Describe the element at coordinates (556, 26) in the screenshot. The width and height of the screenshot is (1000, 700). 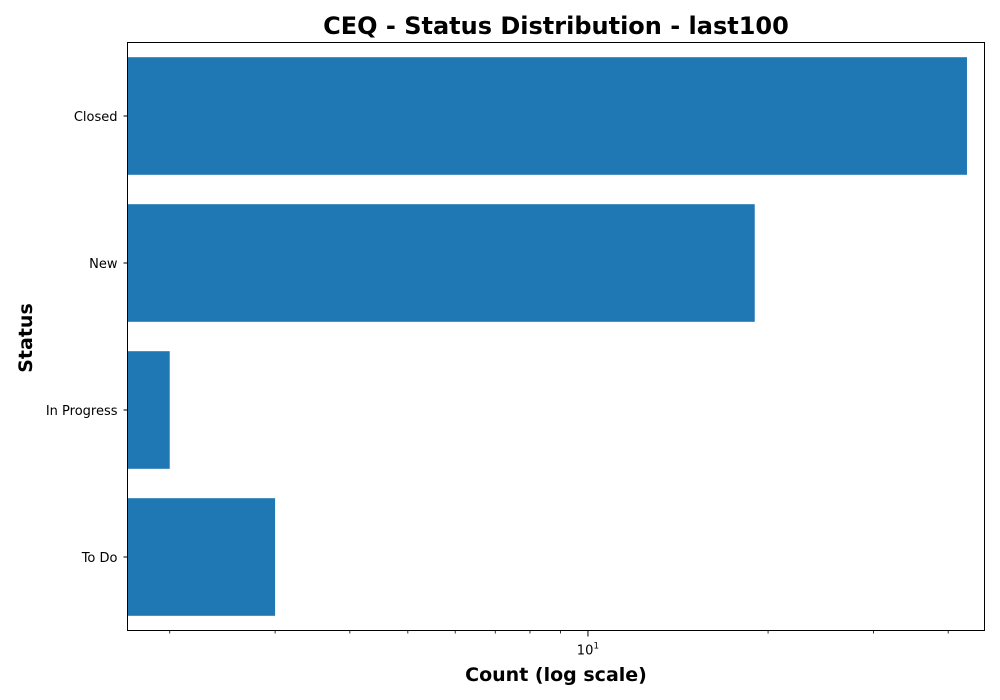
I see `chart-title: CEQ - Status Distribution - last100` at that location.